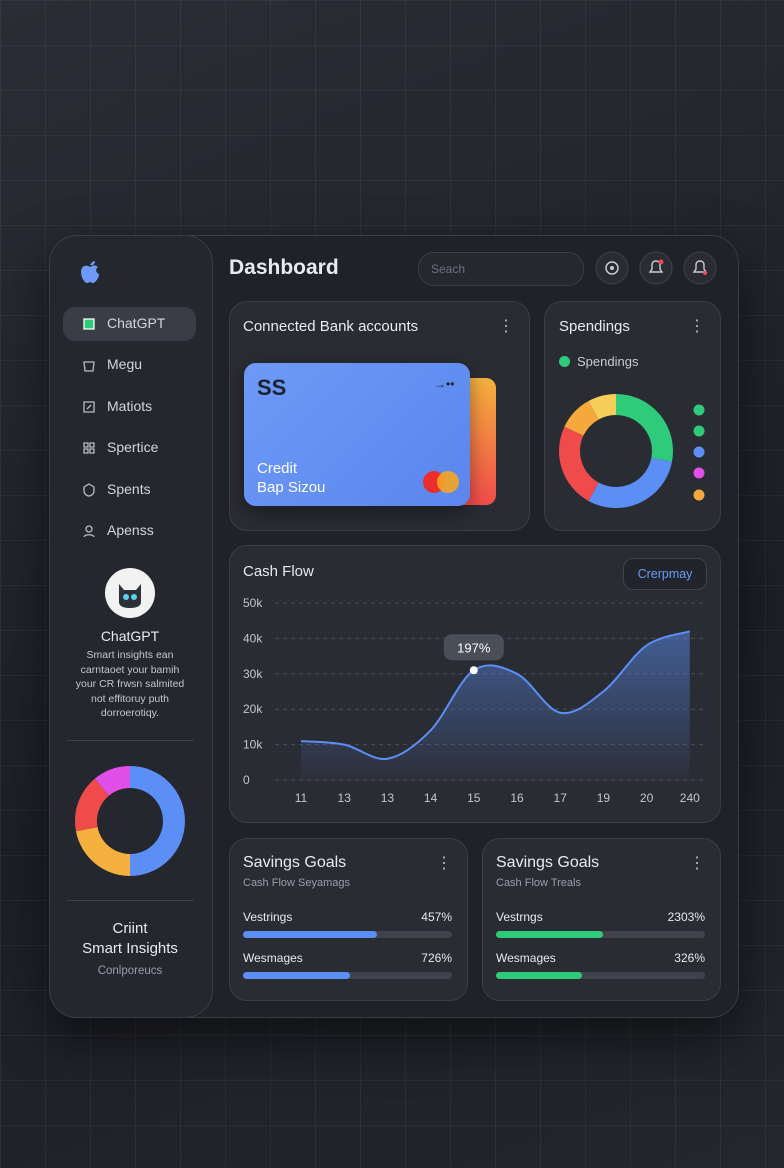  Describe the element at coordinates (253, 638) in the screenshot. I see `y-tick-label: 40k` at that location.